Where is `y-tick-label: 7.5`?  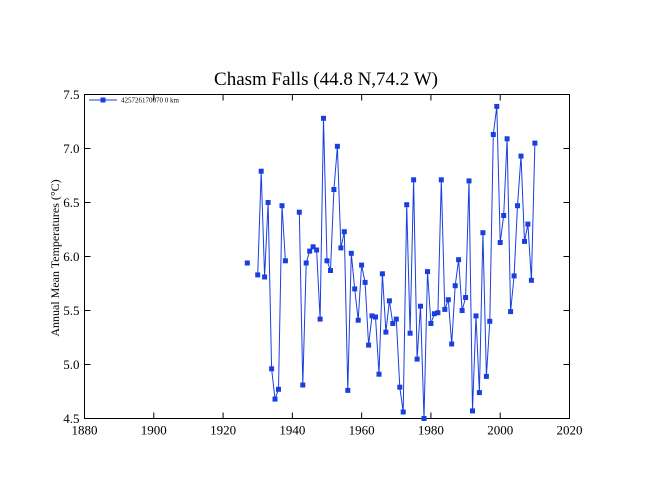
y-tick-label: 7.5 is located at coordinates (71, 94).